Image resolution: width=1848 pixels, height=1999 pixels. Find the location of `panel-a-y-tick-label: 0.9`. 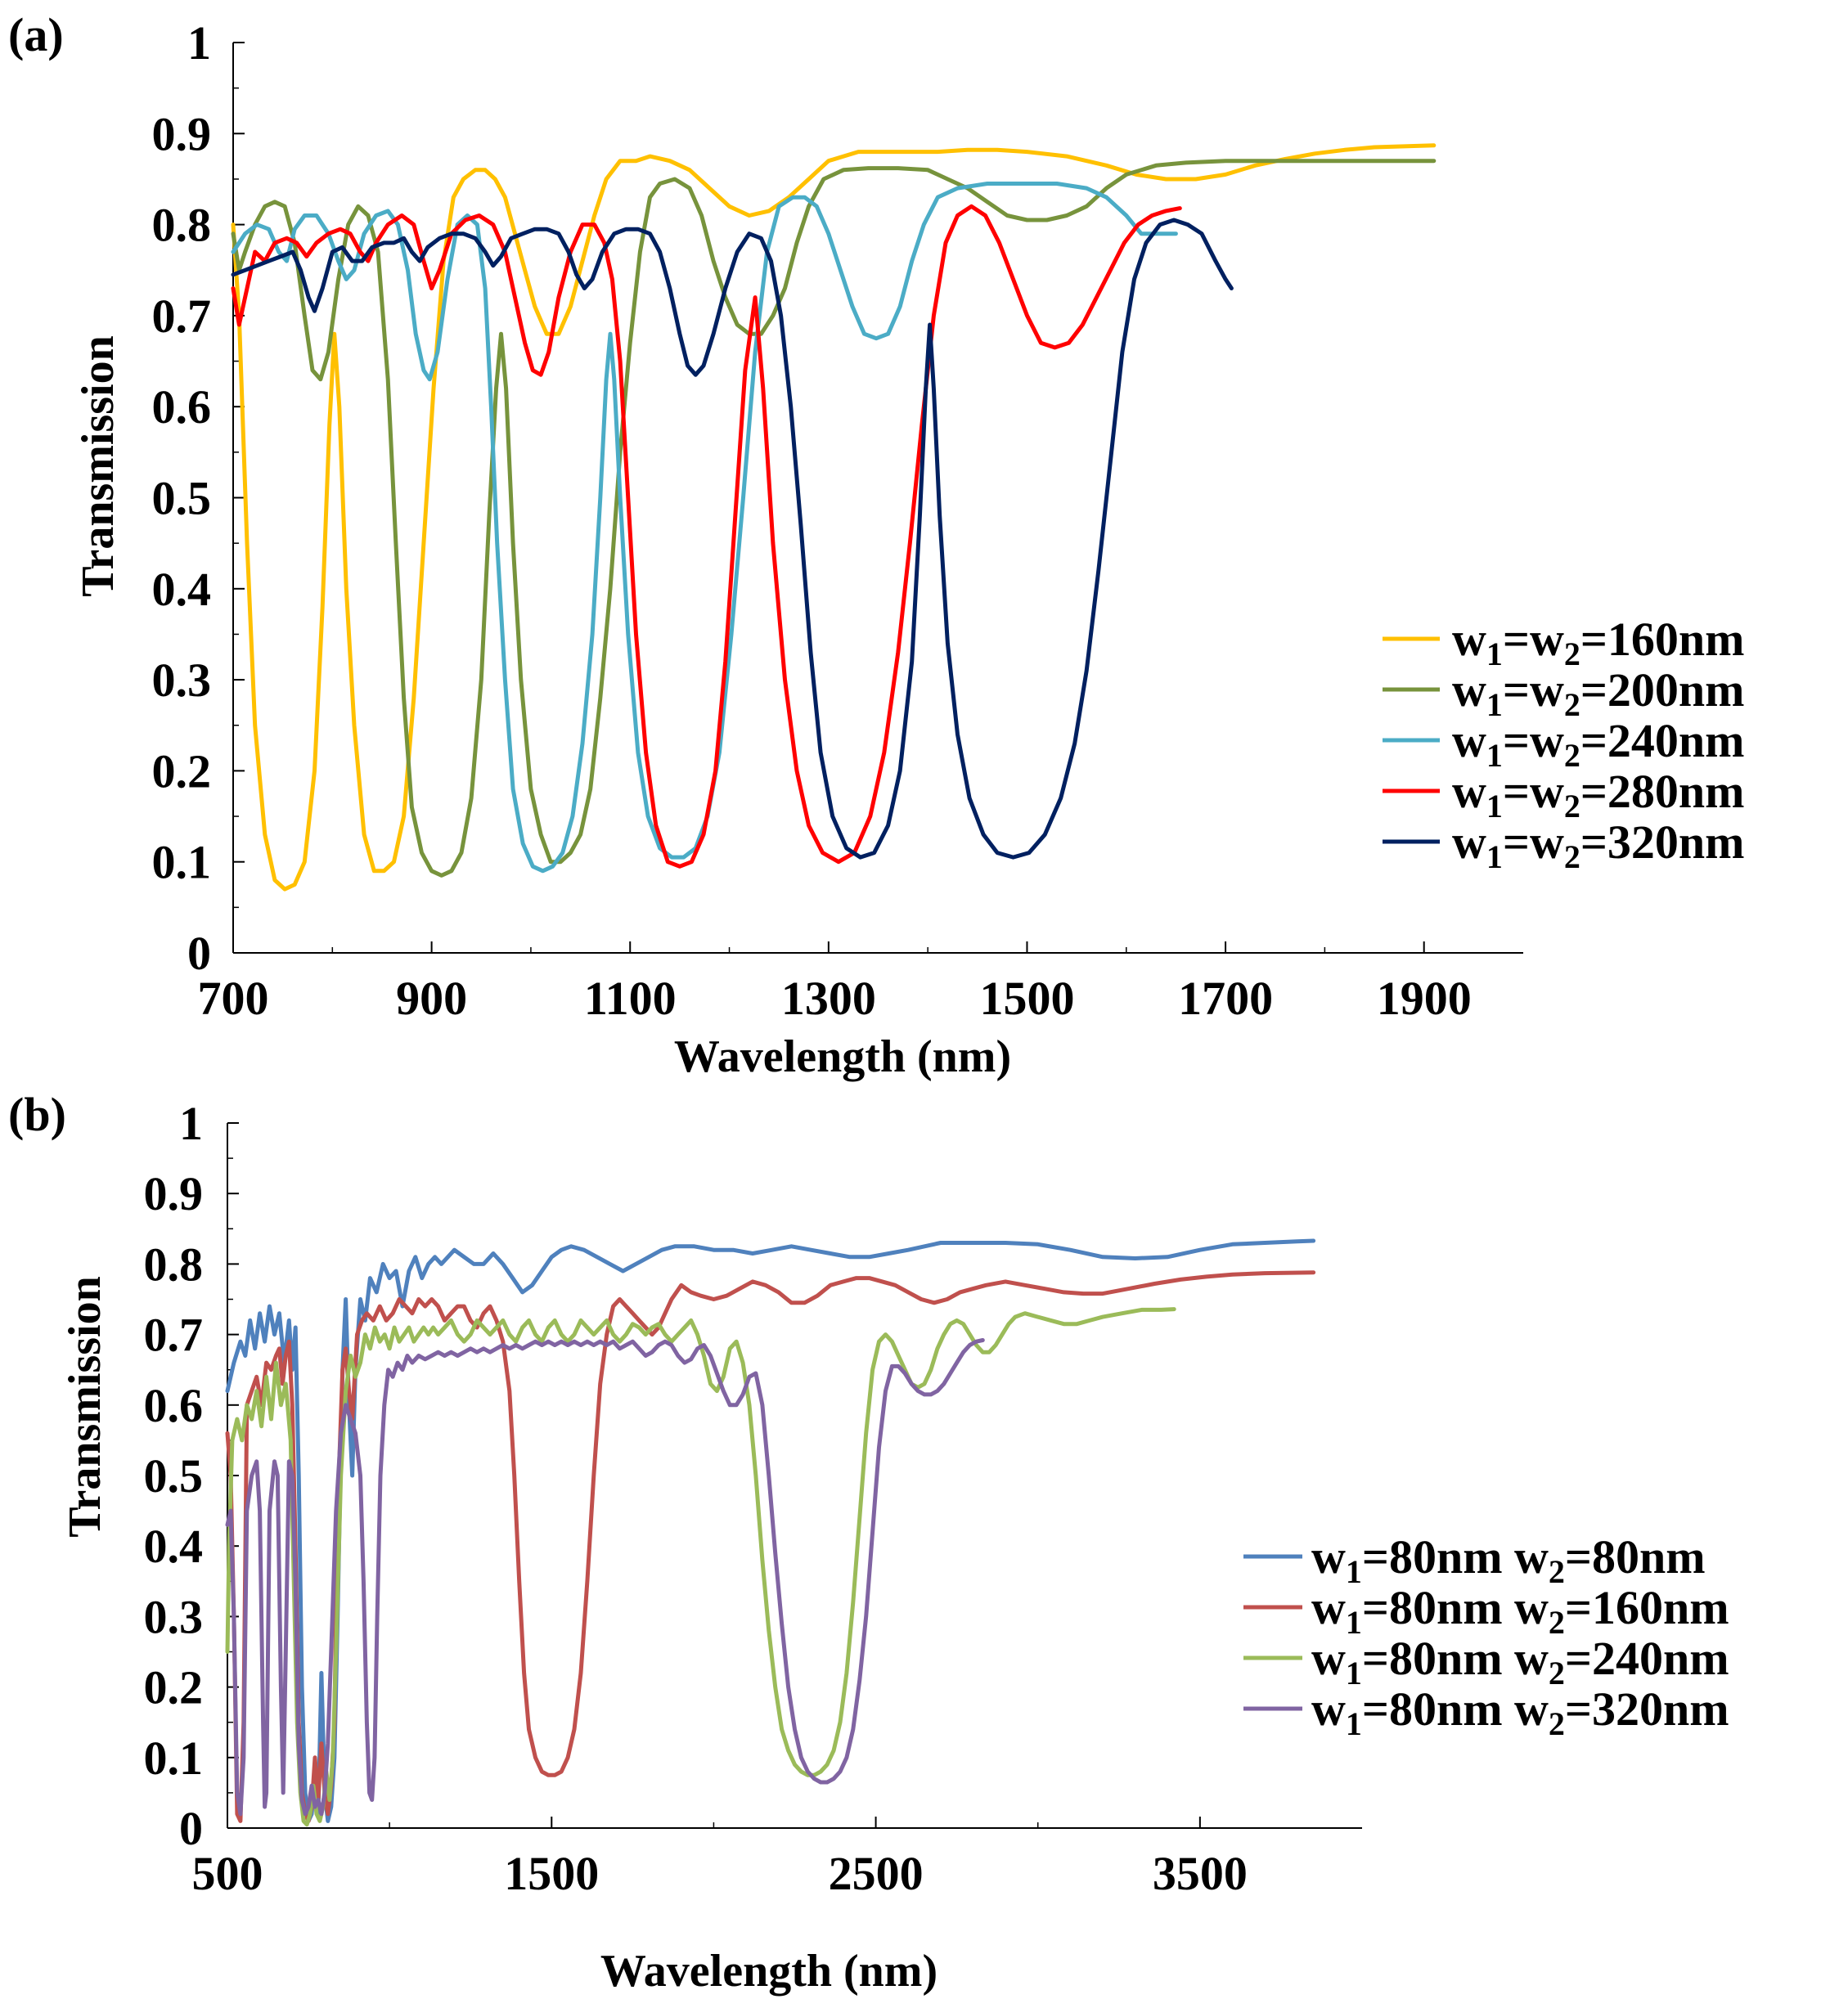

panel-a-y-tick-label: 0.9 is located at coordinates (182, 133).